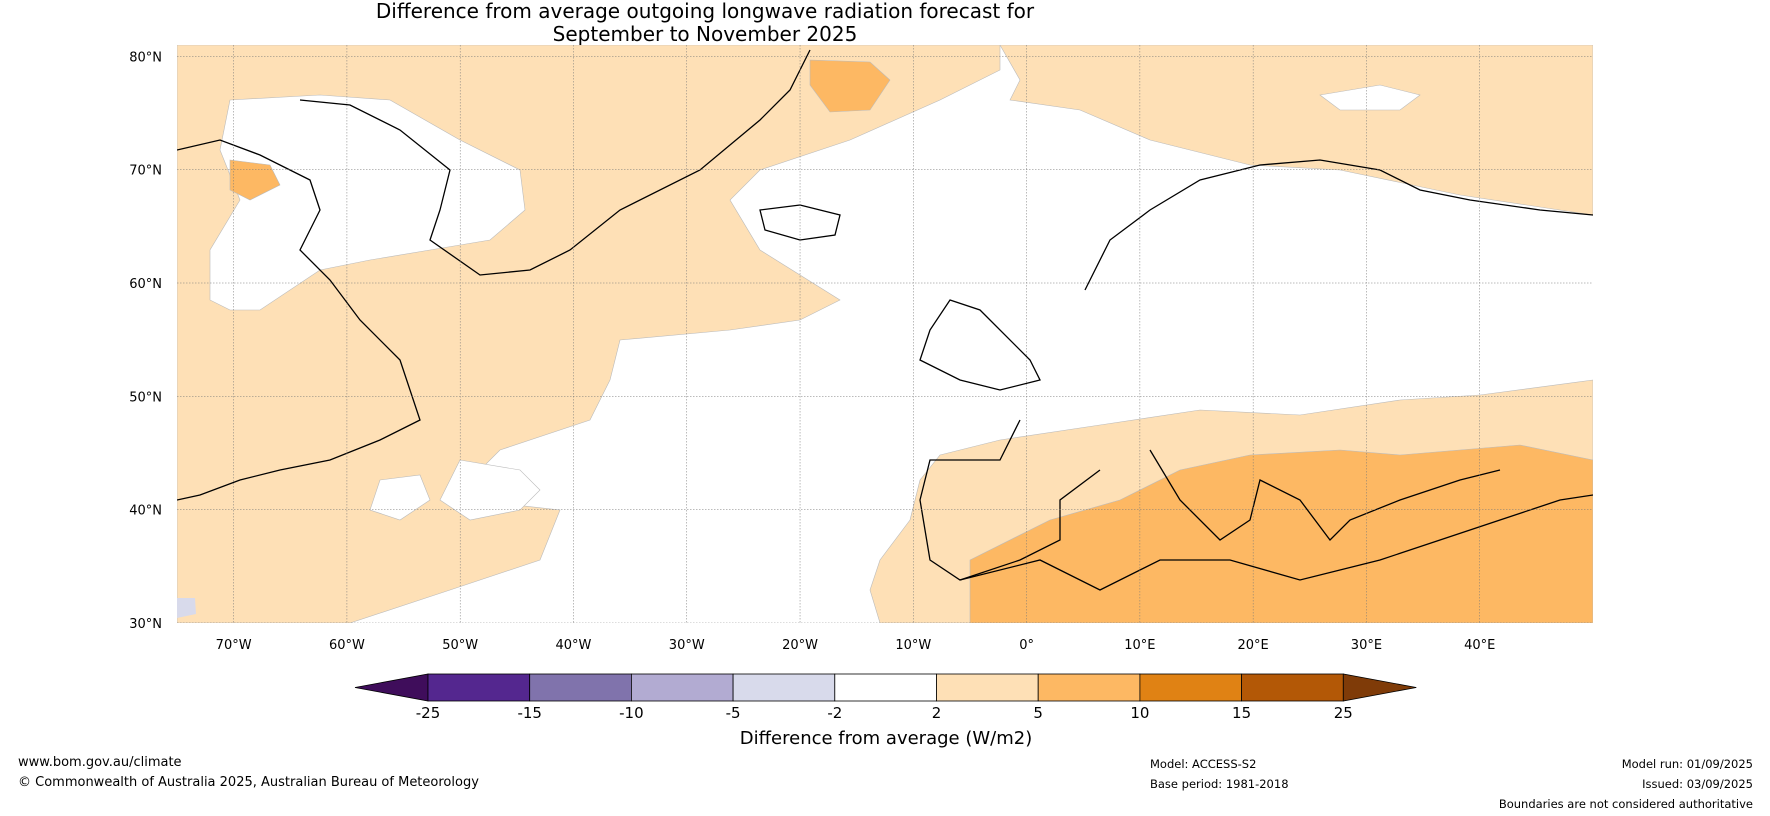  I want to click on neutral-region-greenland, so click(367, 202).